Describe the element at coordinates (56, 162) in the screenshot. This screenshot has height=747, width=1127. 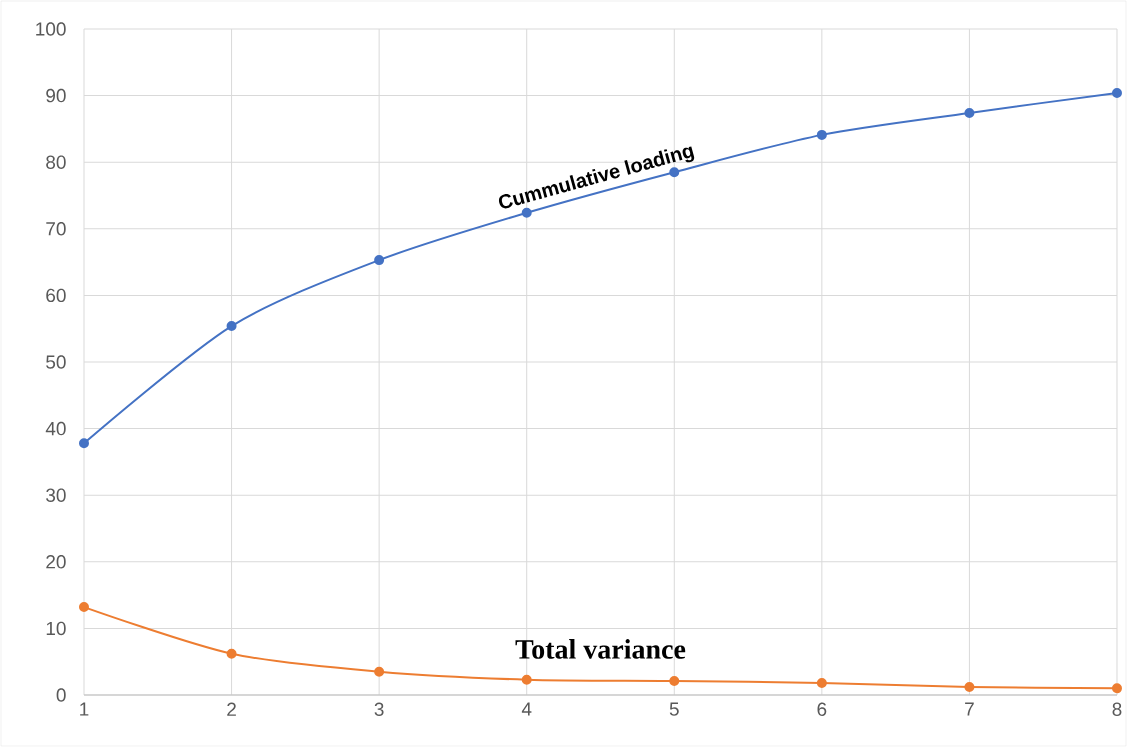
I see `y-tick-label: 80` at that location.